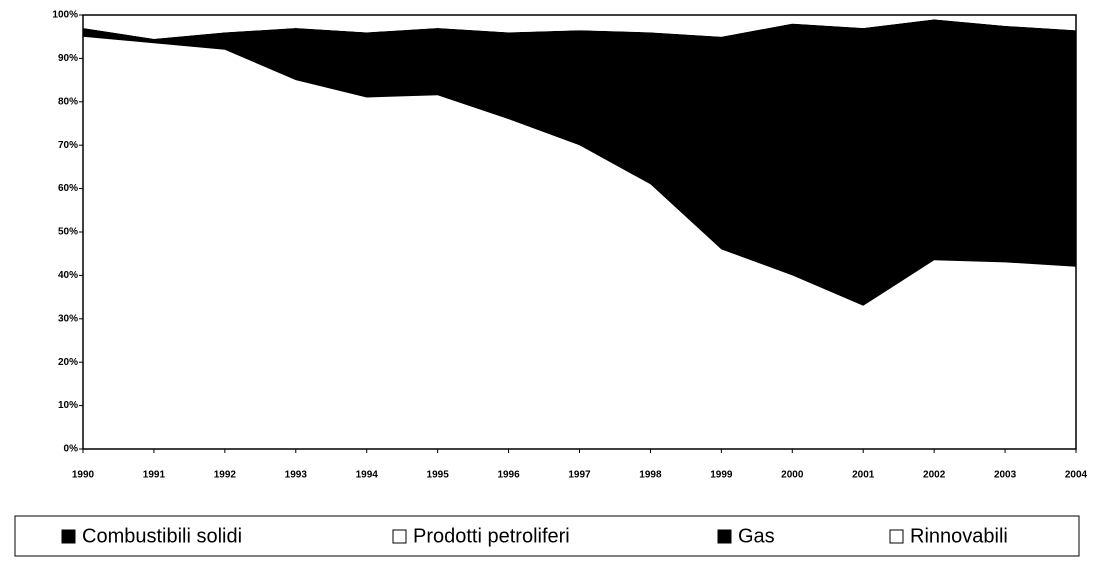 This screenshot has height=562, width=1094. What do you see at coordinates (68, 58) in the screenshot?
I see `y-tick-label: 90%` at bounding box center [68, 58].